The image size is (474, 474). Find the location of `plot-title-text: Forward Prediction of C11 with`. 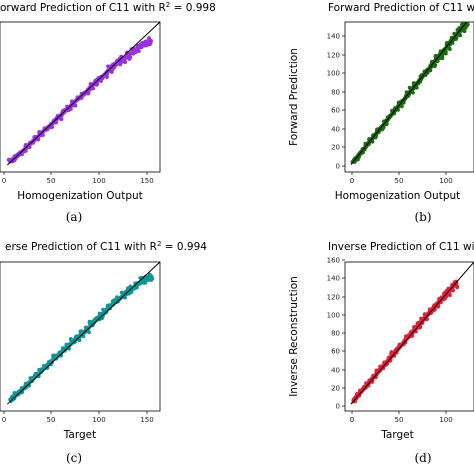

plot-title-text: Forward Prediction of C11 with is located at coordinates (401, 8).